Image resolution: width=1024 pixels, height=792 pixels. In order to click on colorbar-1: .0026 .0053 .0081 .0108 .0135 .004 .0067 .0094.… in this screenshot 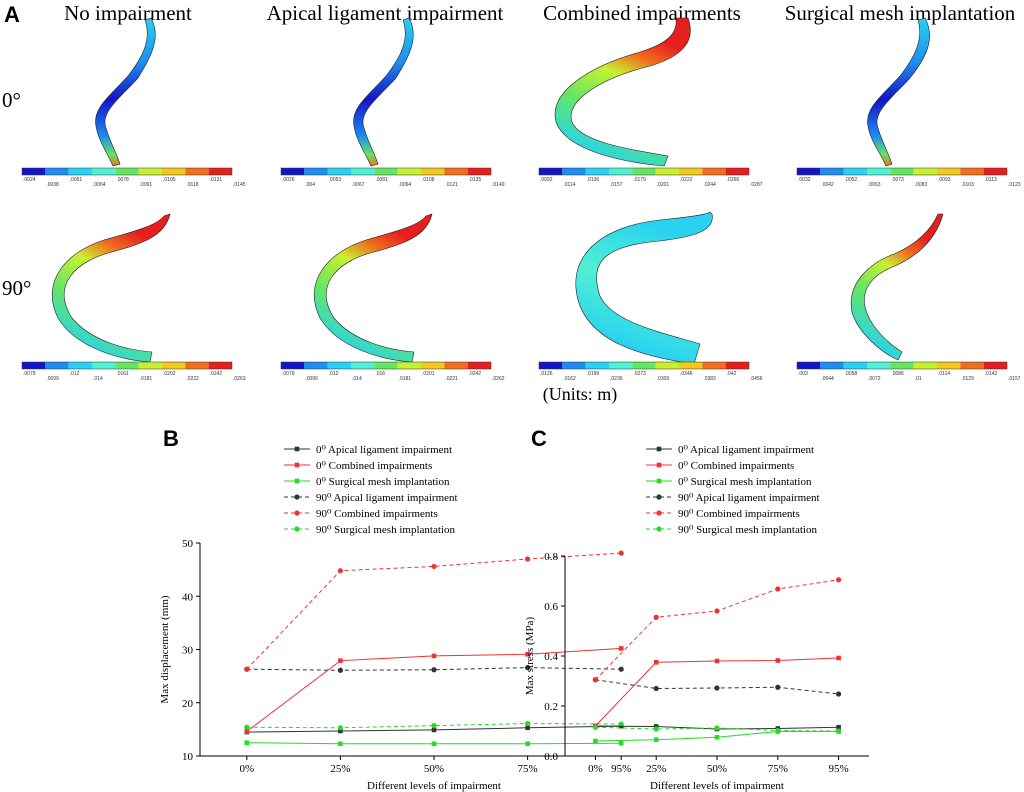, I will do `click(392, 177)`.